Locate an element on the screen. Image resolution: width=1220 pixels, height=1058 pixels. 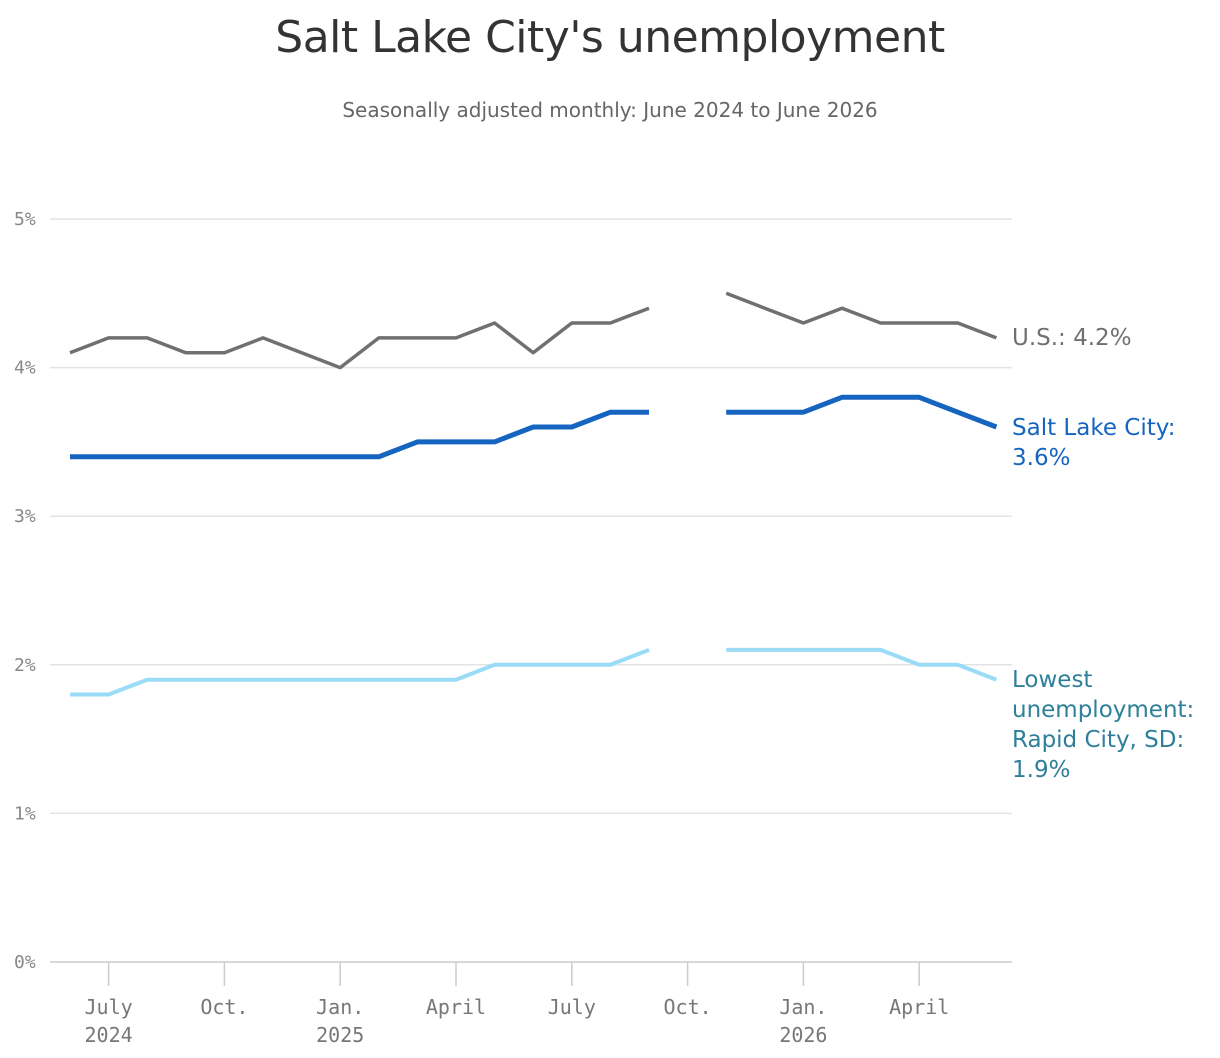
y-tick-label: 0% is located at coordinates (25, 962).